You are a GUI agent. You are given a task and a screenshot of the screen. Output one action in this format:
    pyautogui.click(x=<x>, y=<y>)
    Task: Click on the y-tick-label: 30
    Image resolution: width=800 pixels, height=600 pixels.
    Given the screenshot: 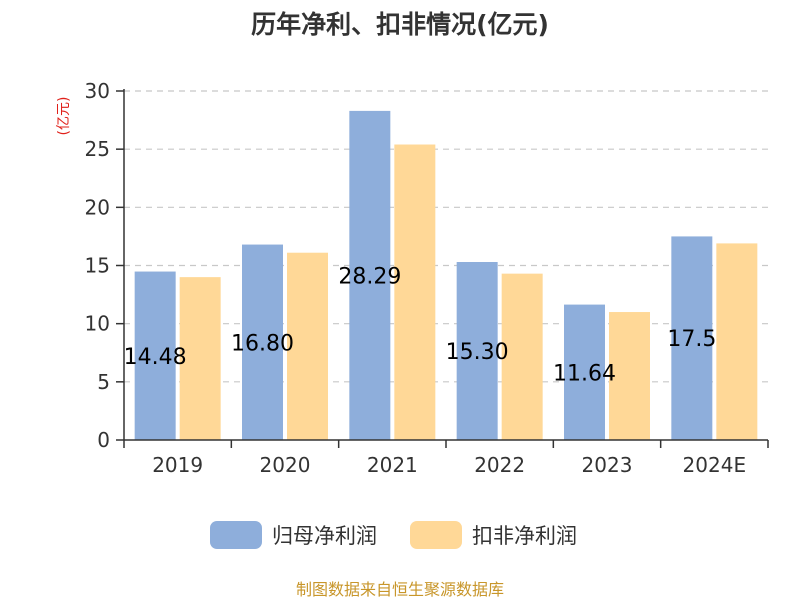 What is the action you would take?
    pyautogui.click(x=97, y=91)
    